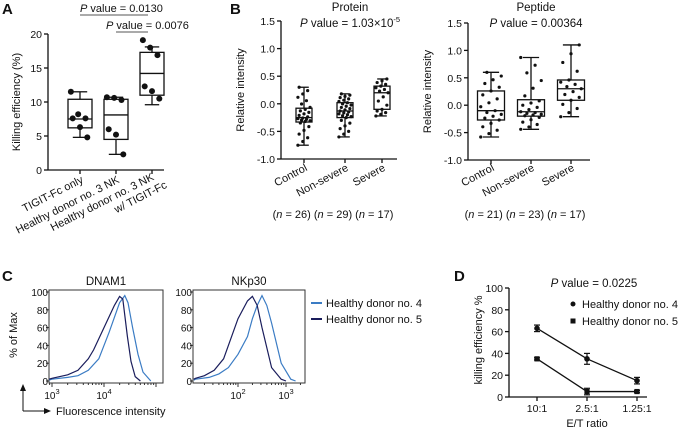 Image resolution: width=700 pixels, height=431 pixels. I want to click on n-text: = 29) (, so click(341, 215).